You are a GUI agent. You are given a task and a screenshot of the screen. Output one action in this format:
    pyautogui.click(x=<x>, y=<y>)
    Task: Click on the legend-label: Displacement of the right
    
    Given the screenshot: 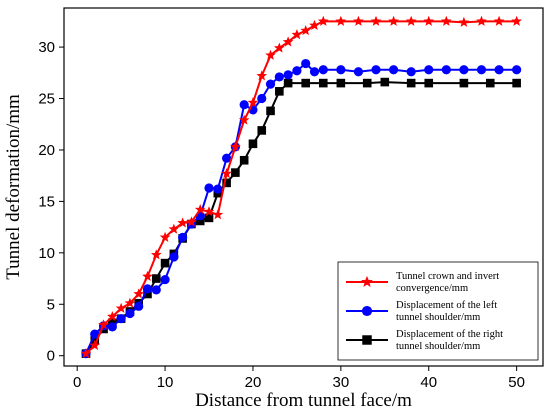 What is the action you would take?
    pyautogui.click(x=449, y=334)
    